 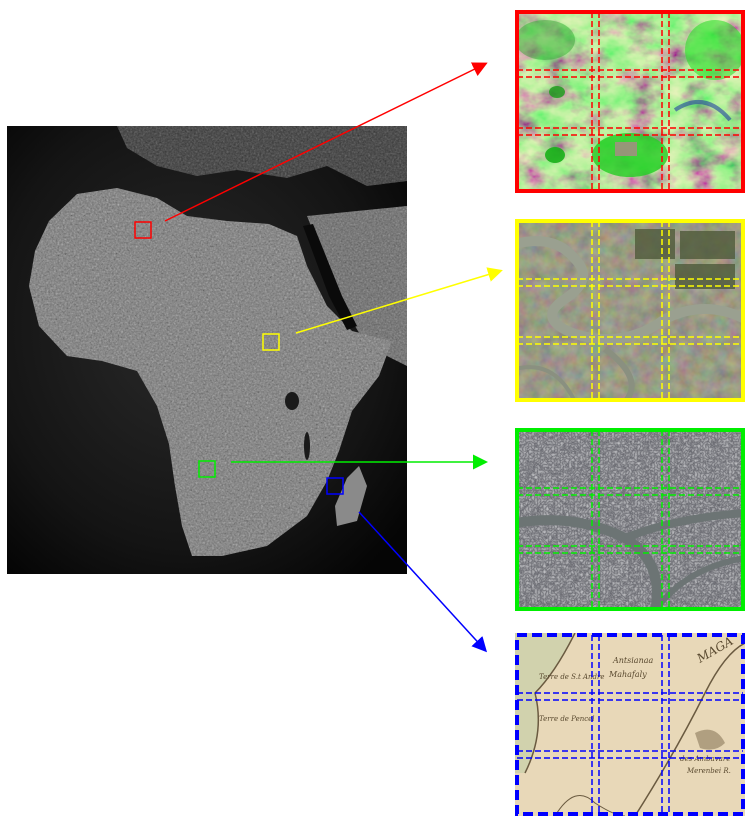 I want to click on blue-tile-grid, so click(x=630, y=724).